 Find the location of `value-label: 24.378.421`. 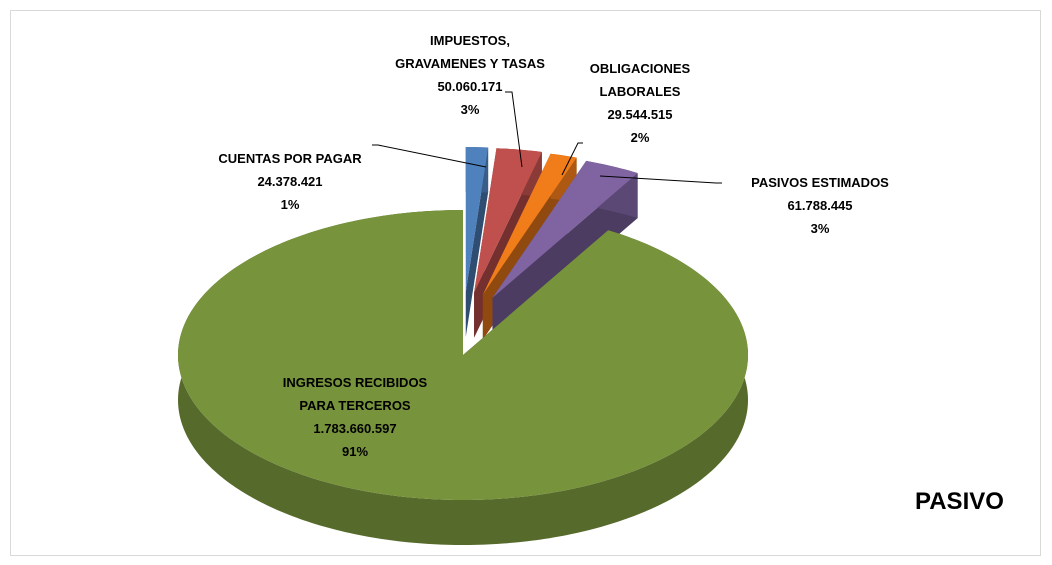

value-label: 24.378.421 is located at coordinates (290, 181).